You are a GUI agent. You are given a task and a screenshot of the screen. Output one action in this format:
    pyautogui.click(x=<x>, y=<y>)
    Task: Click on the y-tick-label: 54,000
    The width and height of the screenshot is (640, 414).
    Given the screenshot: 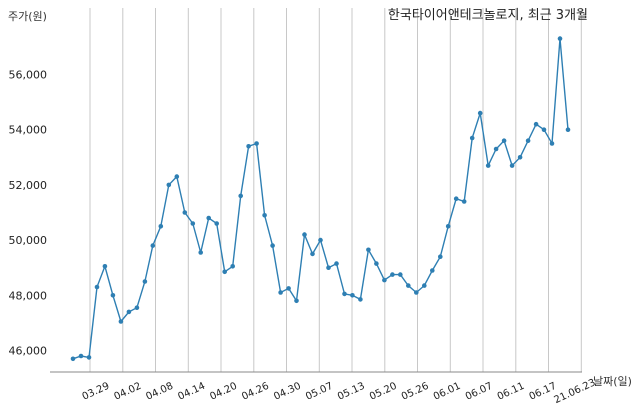 What is the action you would take?
    pyautogui.click(x=28, y=130)
    